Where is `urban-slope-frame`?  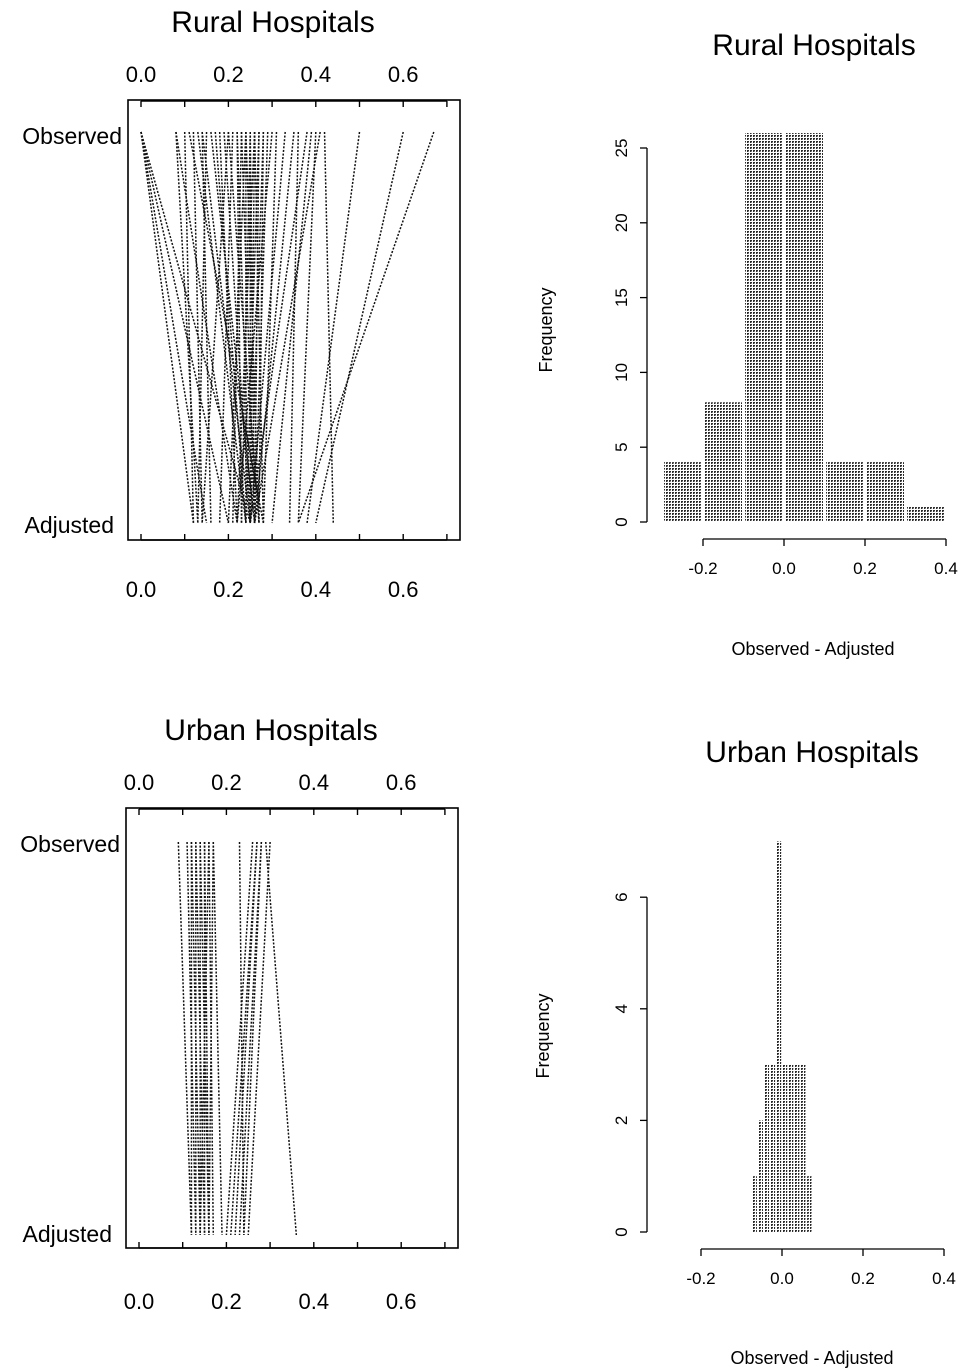
urban-slope-frame is located at coordinates (292, 1028).